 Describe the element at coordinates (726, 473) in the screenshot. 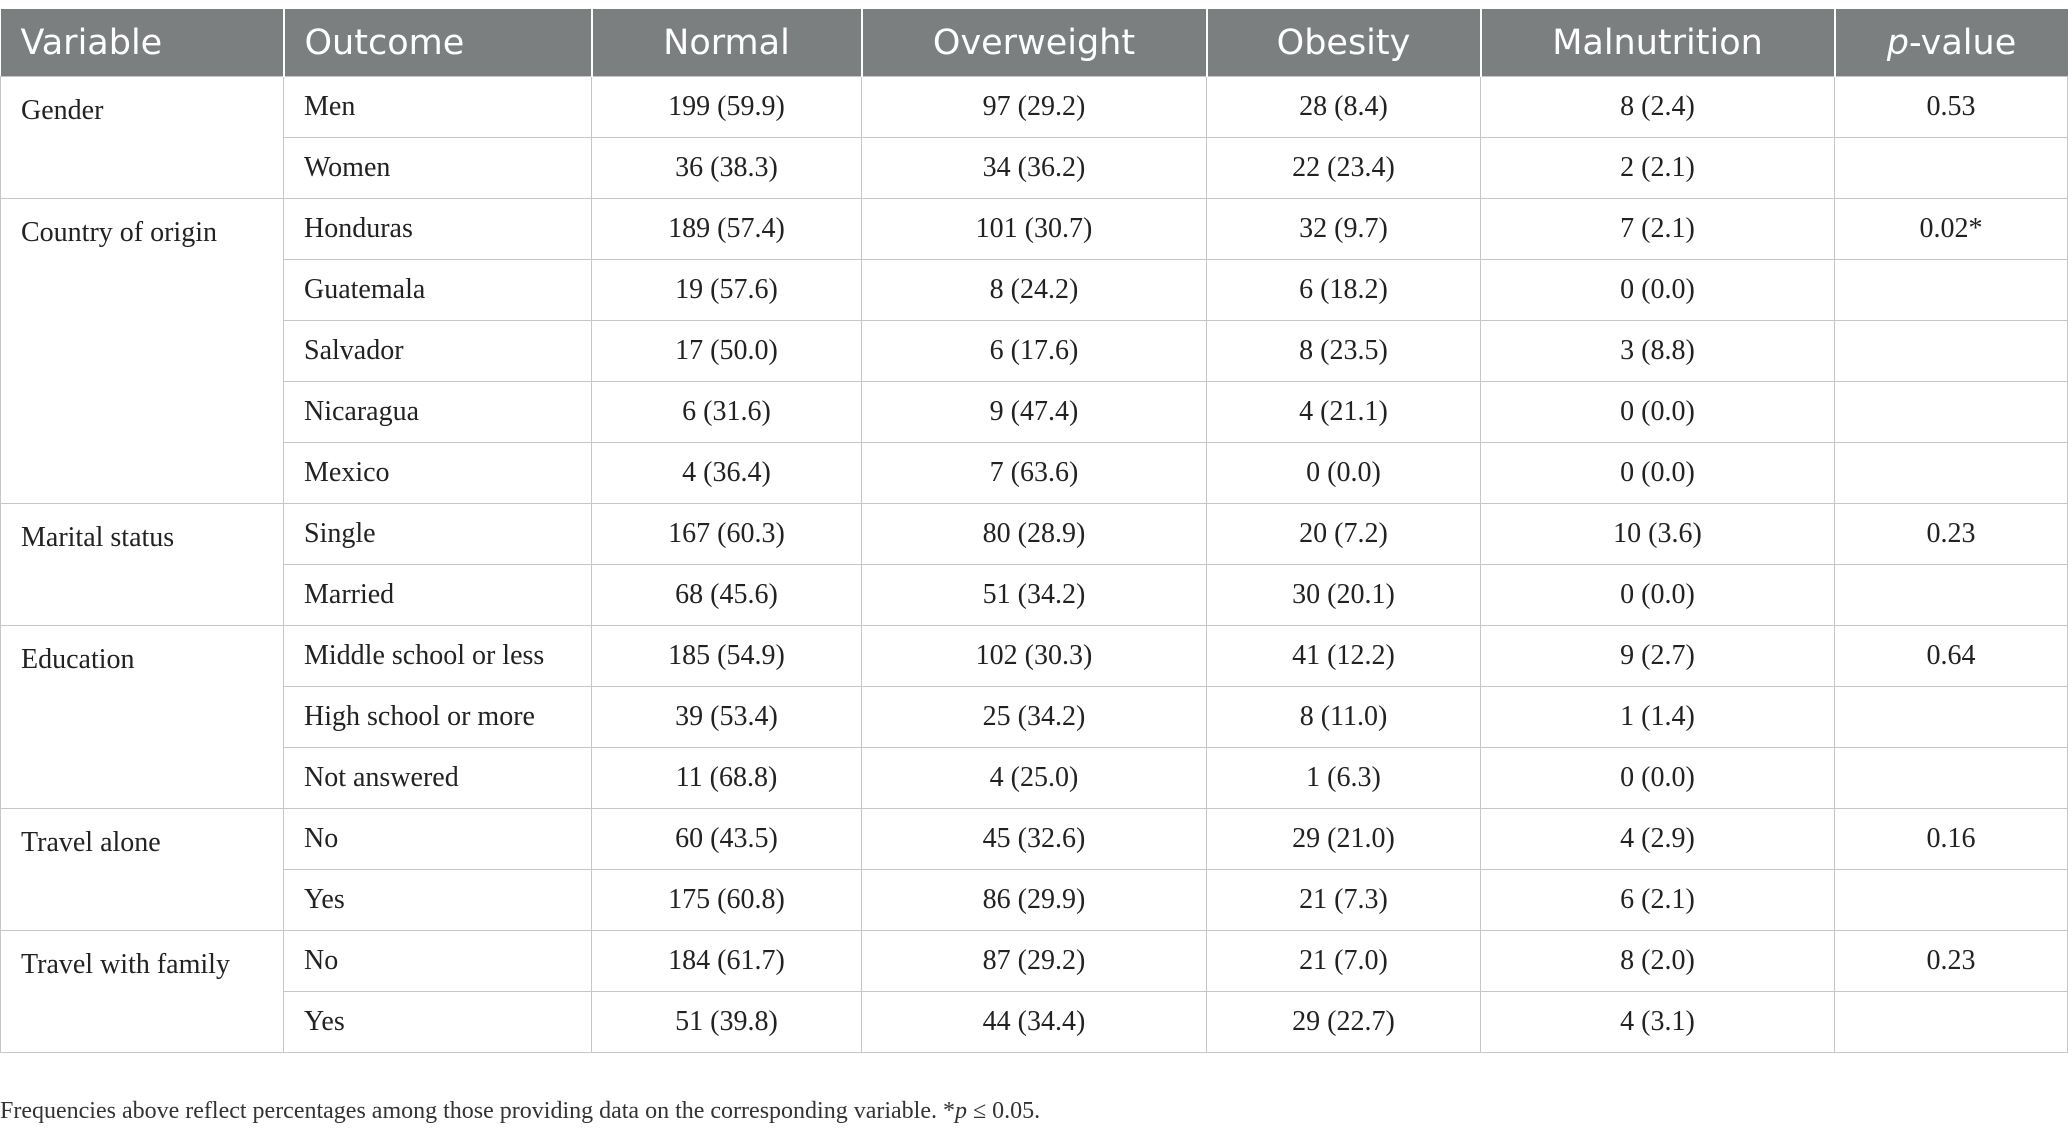

I see `normal-cell: 4 (36.4)` at that location.